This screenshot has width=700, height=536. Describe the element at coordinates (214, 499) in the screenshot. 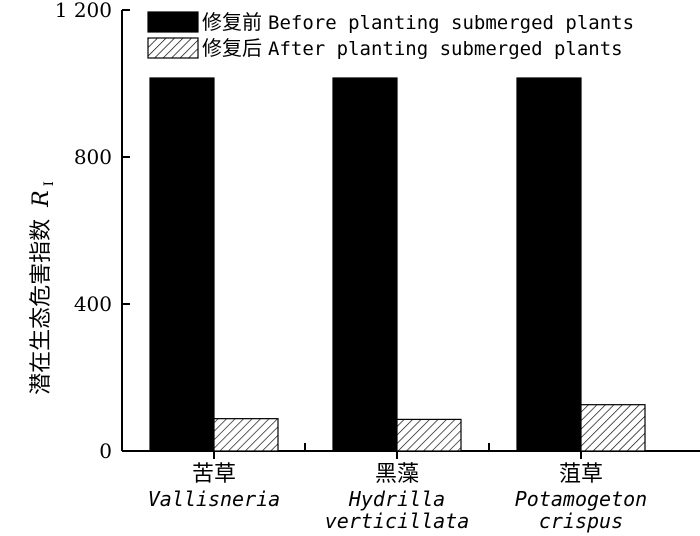

I see `x-label-en-1-1: Vallisneria` at that location.